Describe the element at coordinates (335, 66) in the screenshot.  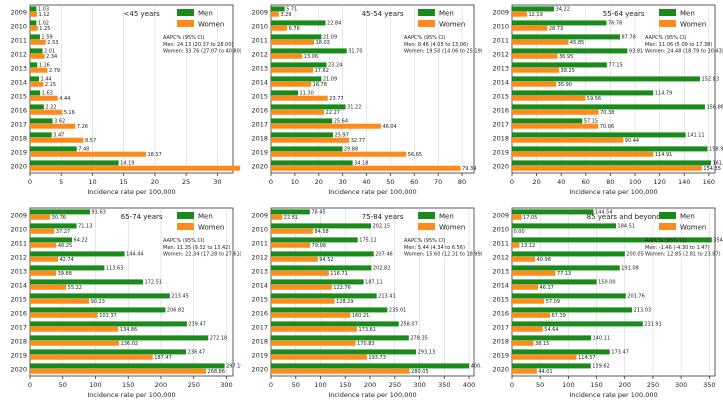
I see `data-label: 23.24` at that location.